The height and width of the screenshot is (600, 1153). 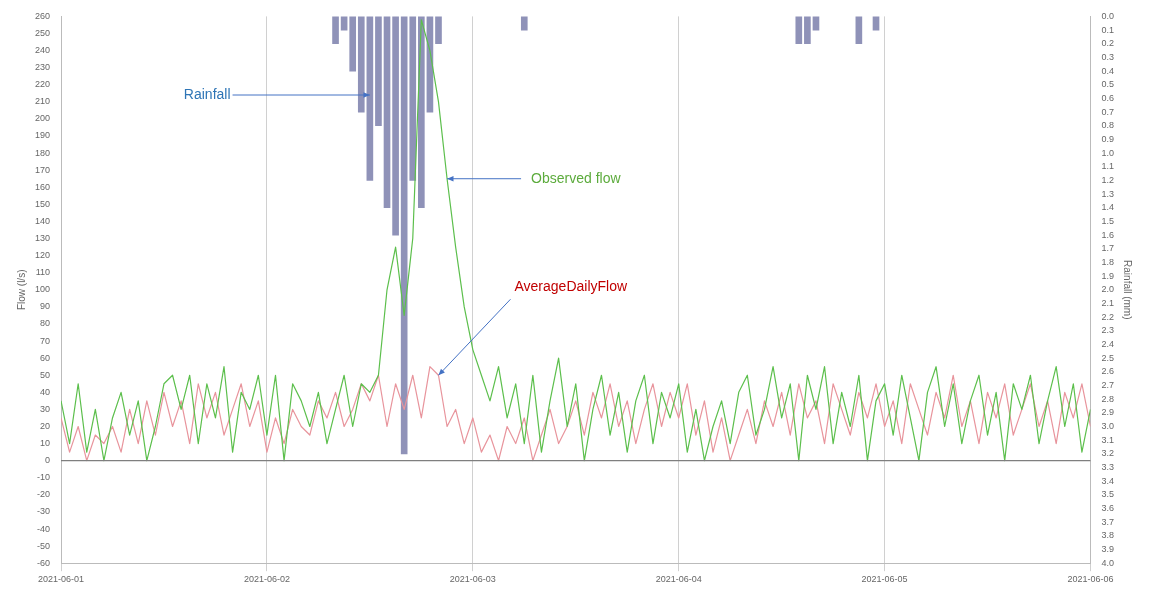 What do you see at coordinates (1107, 166) in the screenshot?
I see `y2-tick-label: 1.1` at bounding box center [1107, 166].